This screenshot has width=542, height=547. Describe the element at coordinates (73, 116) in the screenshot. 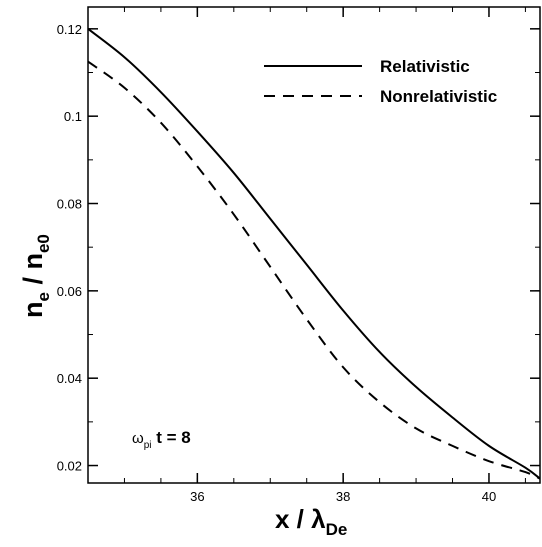

I see `y-tick-label: 0.1` at that location.